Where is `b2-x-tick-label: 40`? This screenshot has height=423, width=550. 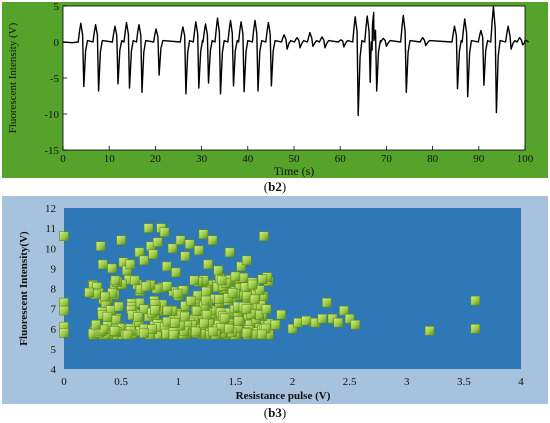 b2-x-tick-label: 40 is located at coordinates (248, 159).